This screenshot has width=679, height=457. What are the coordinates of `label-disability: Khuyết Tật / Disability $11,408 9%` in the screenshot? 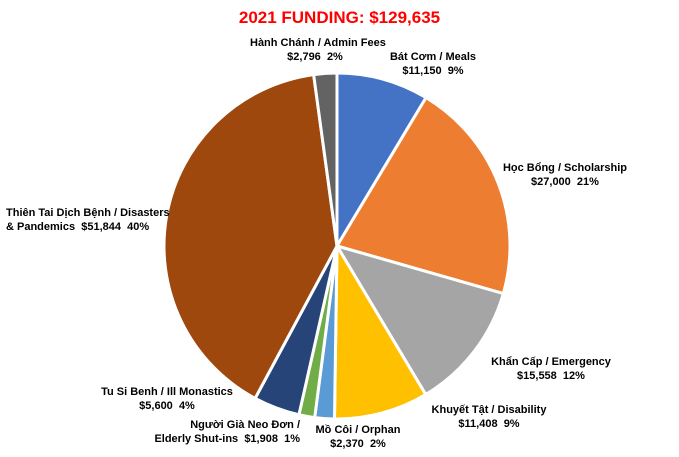 It's located at (489, 417).